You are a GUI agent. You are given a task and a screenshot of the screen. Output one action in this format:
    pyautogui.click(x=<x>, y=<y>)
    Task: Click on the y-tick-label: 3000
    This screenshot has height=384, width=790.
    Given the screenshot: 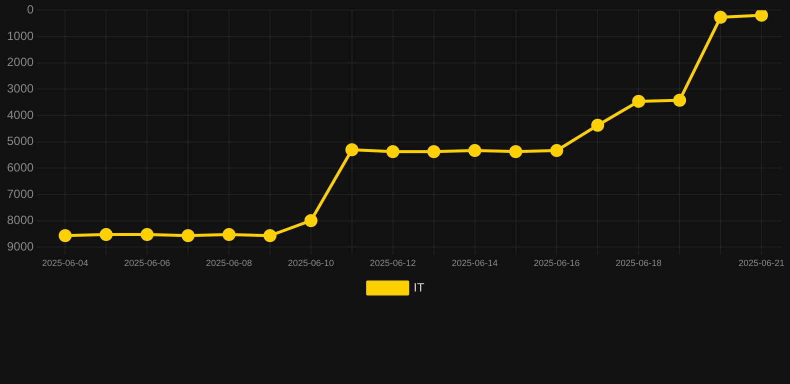 What is the action you would take?
    pyautogui.click(x=20, y=89)
    